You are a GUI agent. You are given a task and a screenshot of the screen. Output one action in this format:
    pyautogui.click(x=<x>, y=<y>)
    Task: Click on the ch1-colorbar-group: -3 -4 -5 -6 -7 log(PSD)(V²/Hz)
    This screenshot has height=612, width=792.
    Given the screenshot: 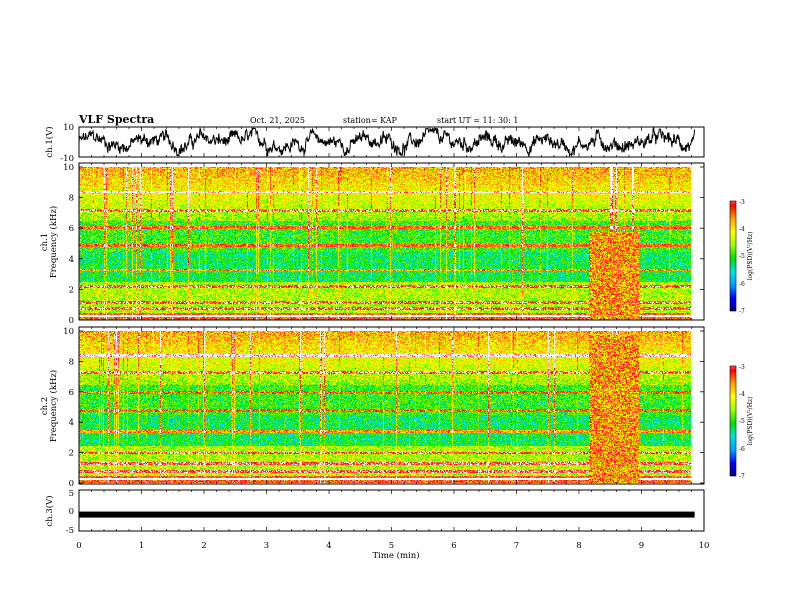 What is the action you would take?
    pyautogui.click(x=741, y=257)
    